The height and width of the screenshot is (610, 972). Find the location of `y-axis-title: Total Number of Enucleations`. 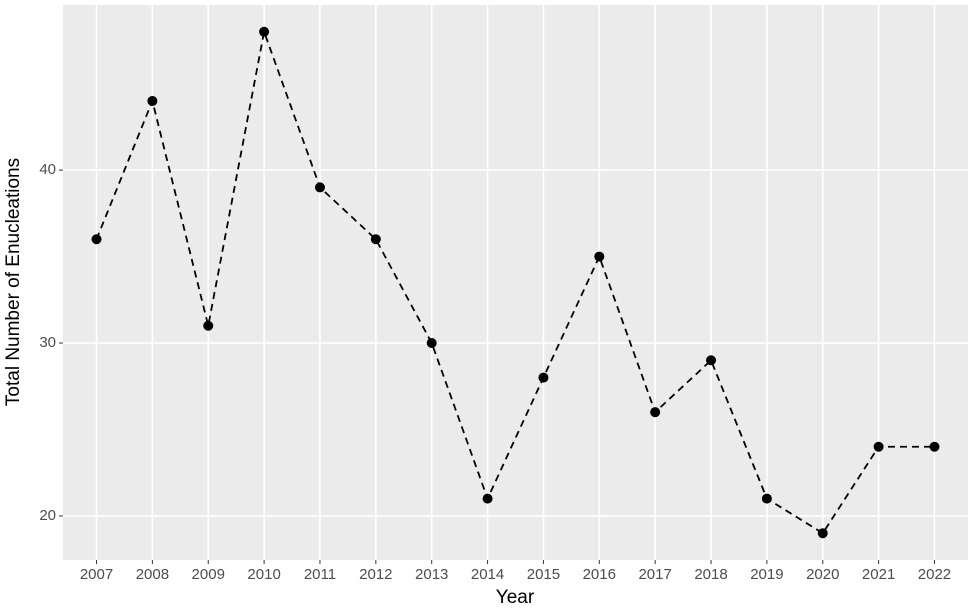

y-axis-title: Total Number of Enucleations is located at coordinates (13, 282).